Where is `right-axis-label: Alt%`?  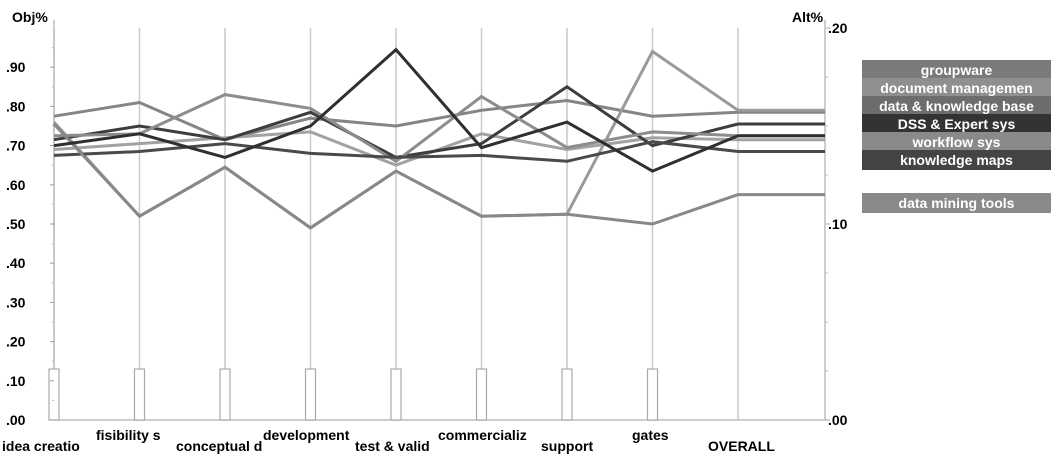 right-axis-label: Alt% is located at coordinates (808, 17).